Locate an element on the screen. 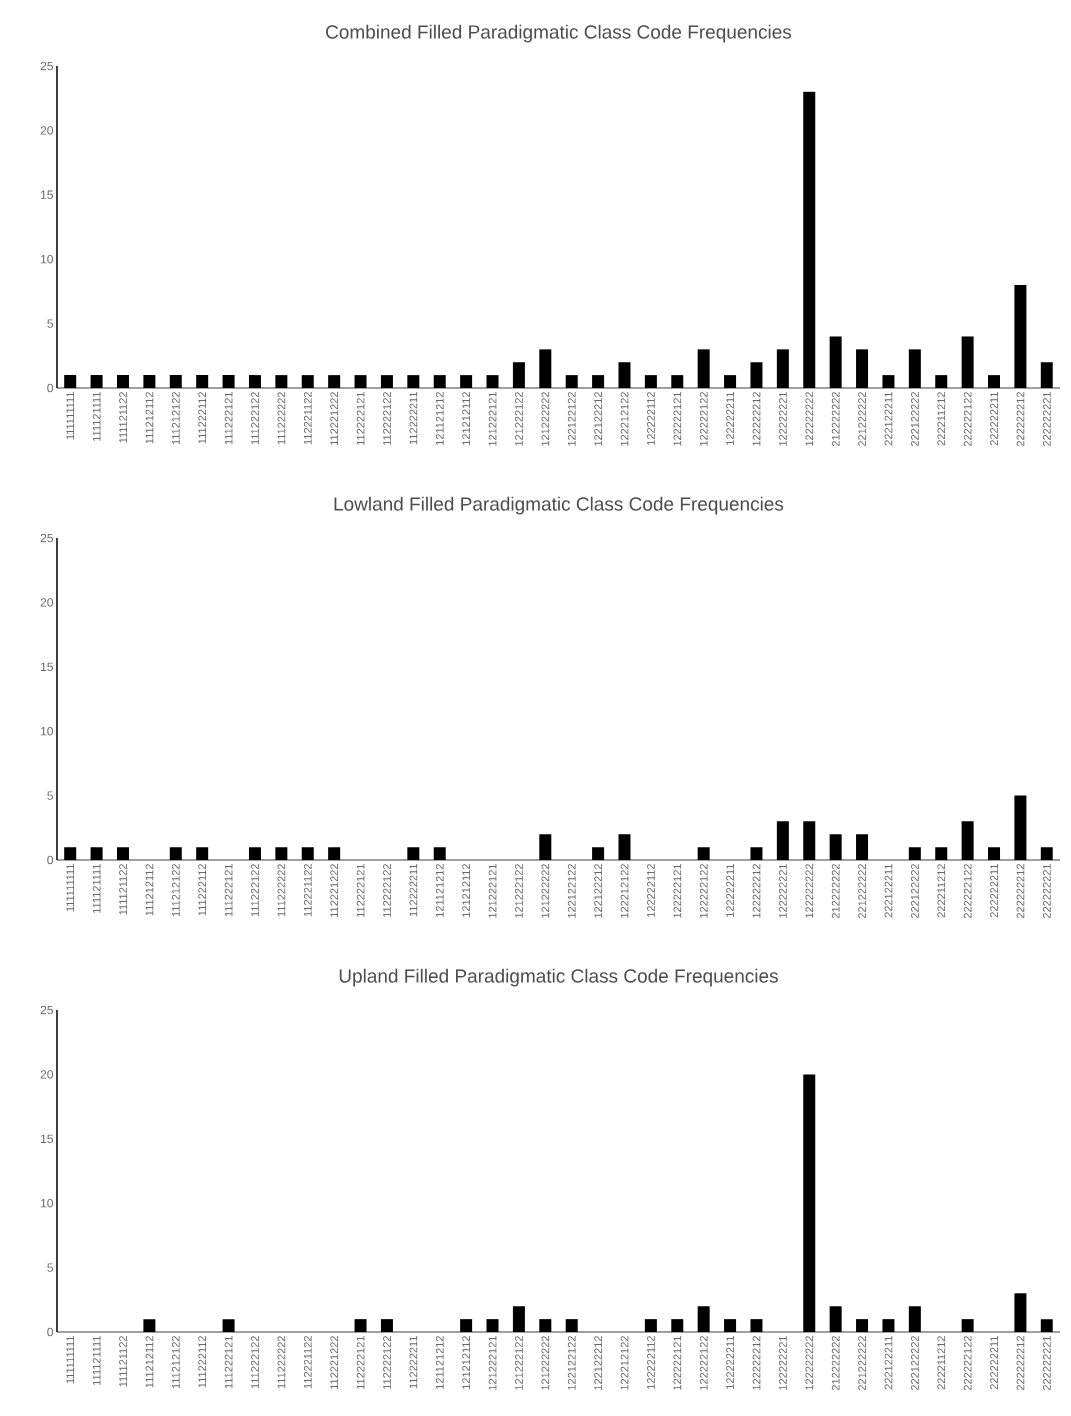 This screenshot has height=1416, width=1071. y-tick-label: 15 is located at coordinates (47, 1138).